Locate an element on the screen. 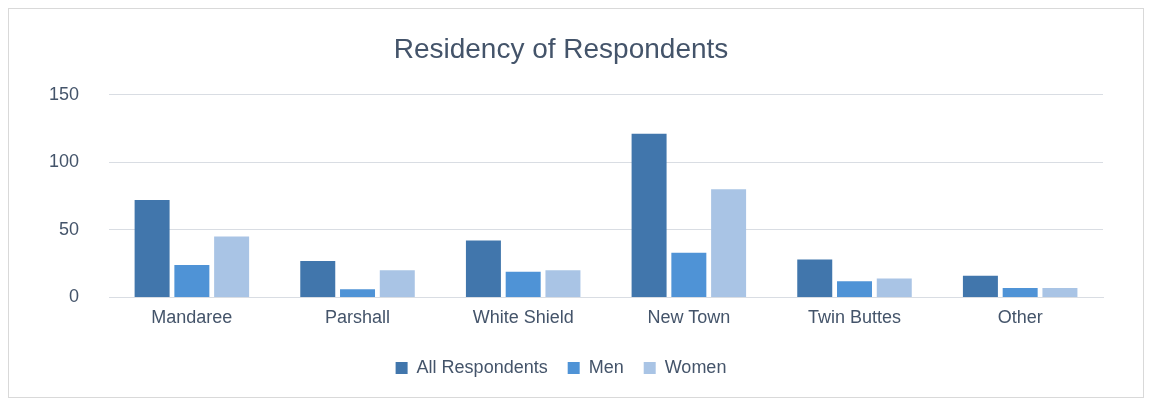 The width and height of the screenshot is (1152, 406). legend-label: Men is located at coordinates (606, 366).